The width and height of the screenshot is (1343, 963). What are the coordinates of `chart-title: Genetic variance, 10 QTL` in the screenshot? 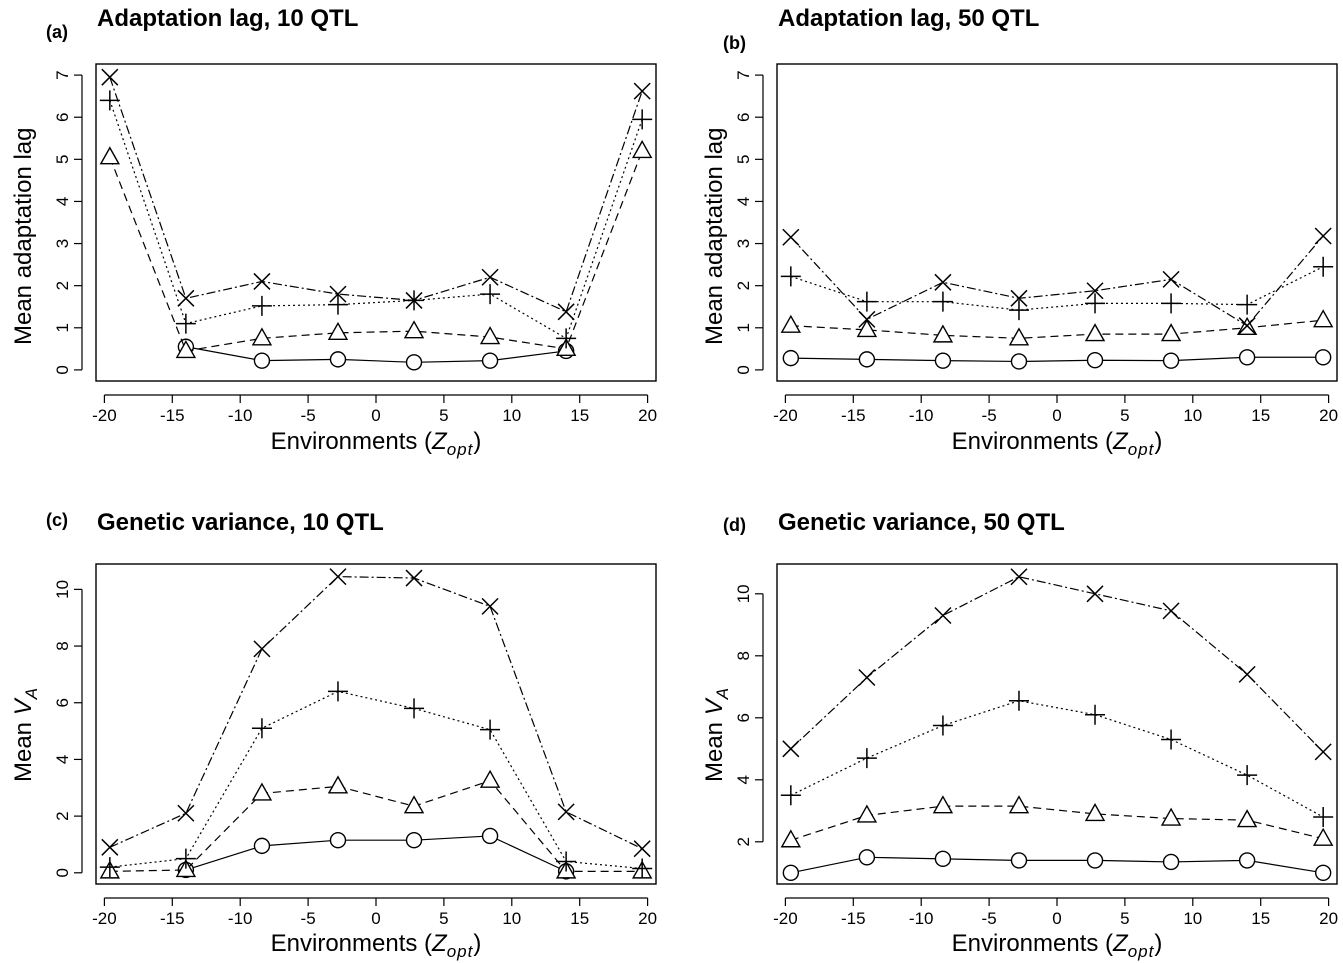 It's located at (240, 522).